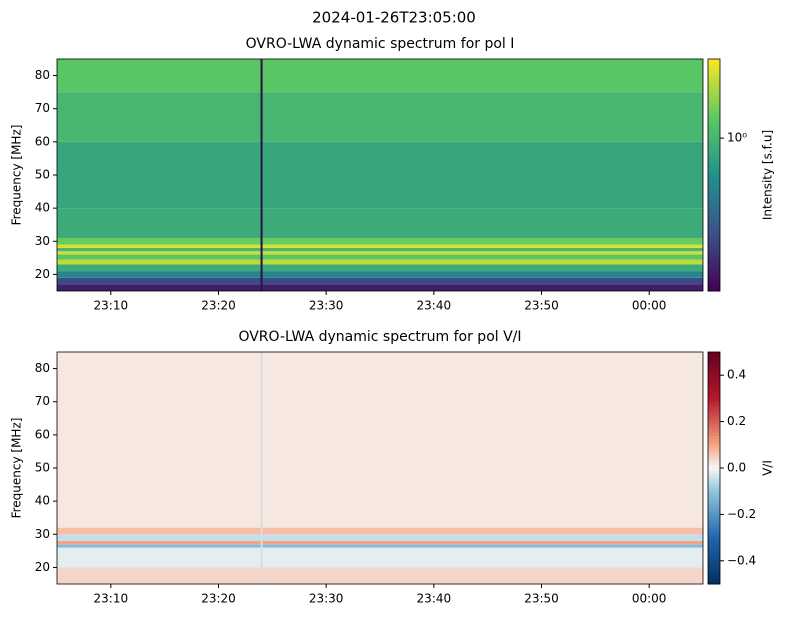  Describe the element at coordinates (379, 337) in the screenshot. I see `chart-title: OVRO-LWA dynamic spectrum for pol V/I` at that location.